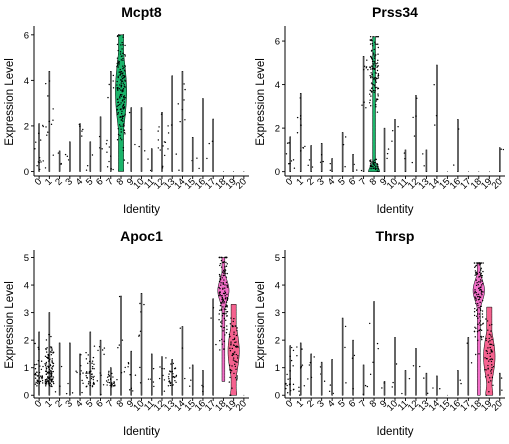 This screenshot has height=444, width=509. Describe the element at coordinates (26, 258) in the screenshot. I see `y-tick-label: 5` at that location.